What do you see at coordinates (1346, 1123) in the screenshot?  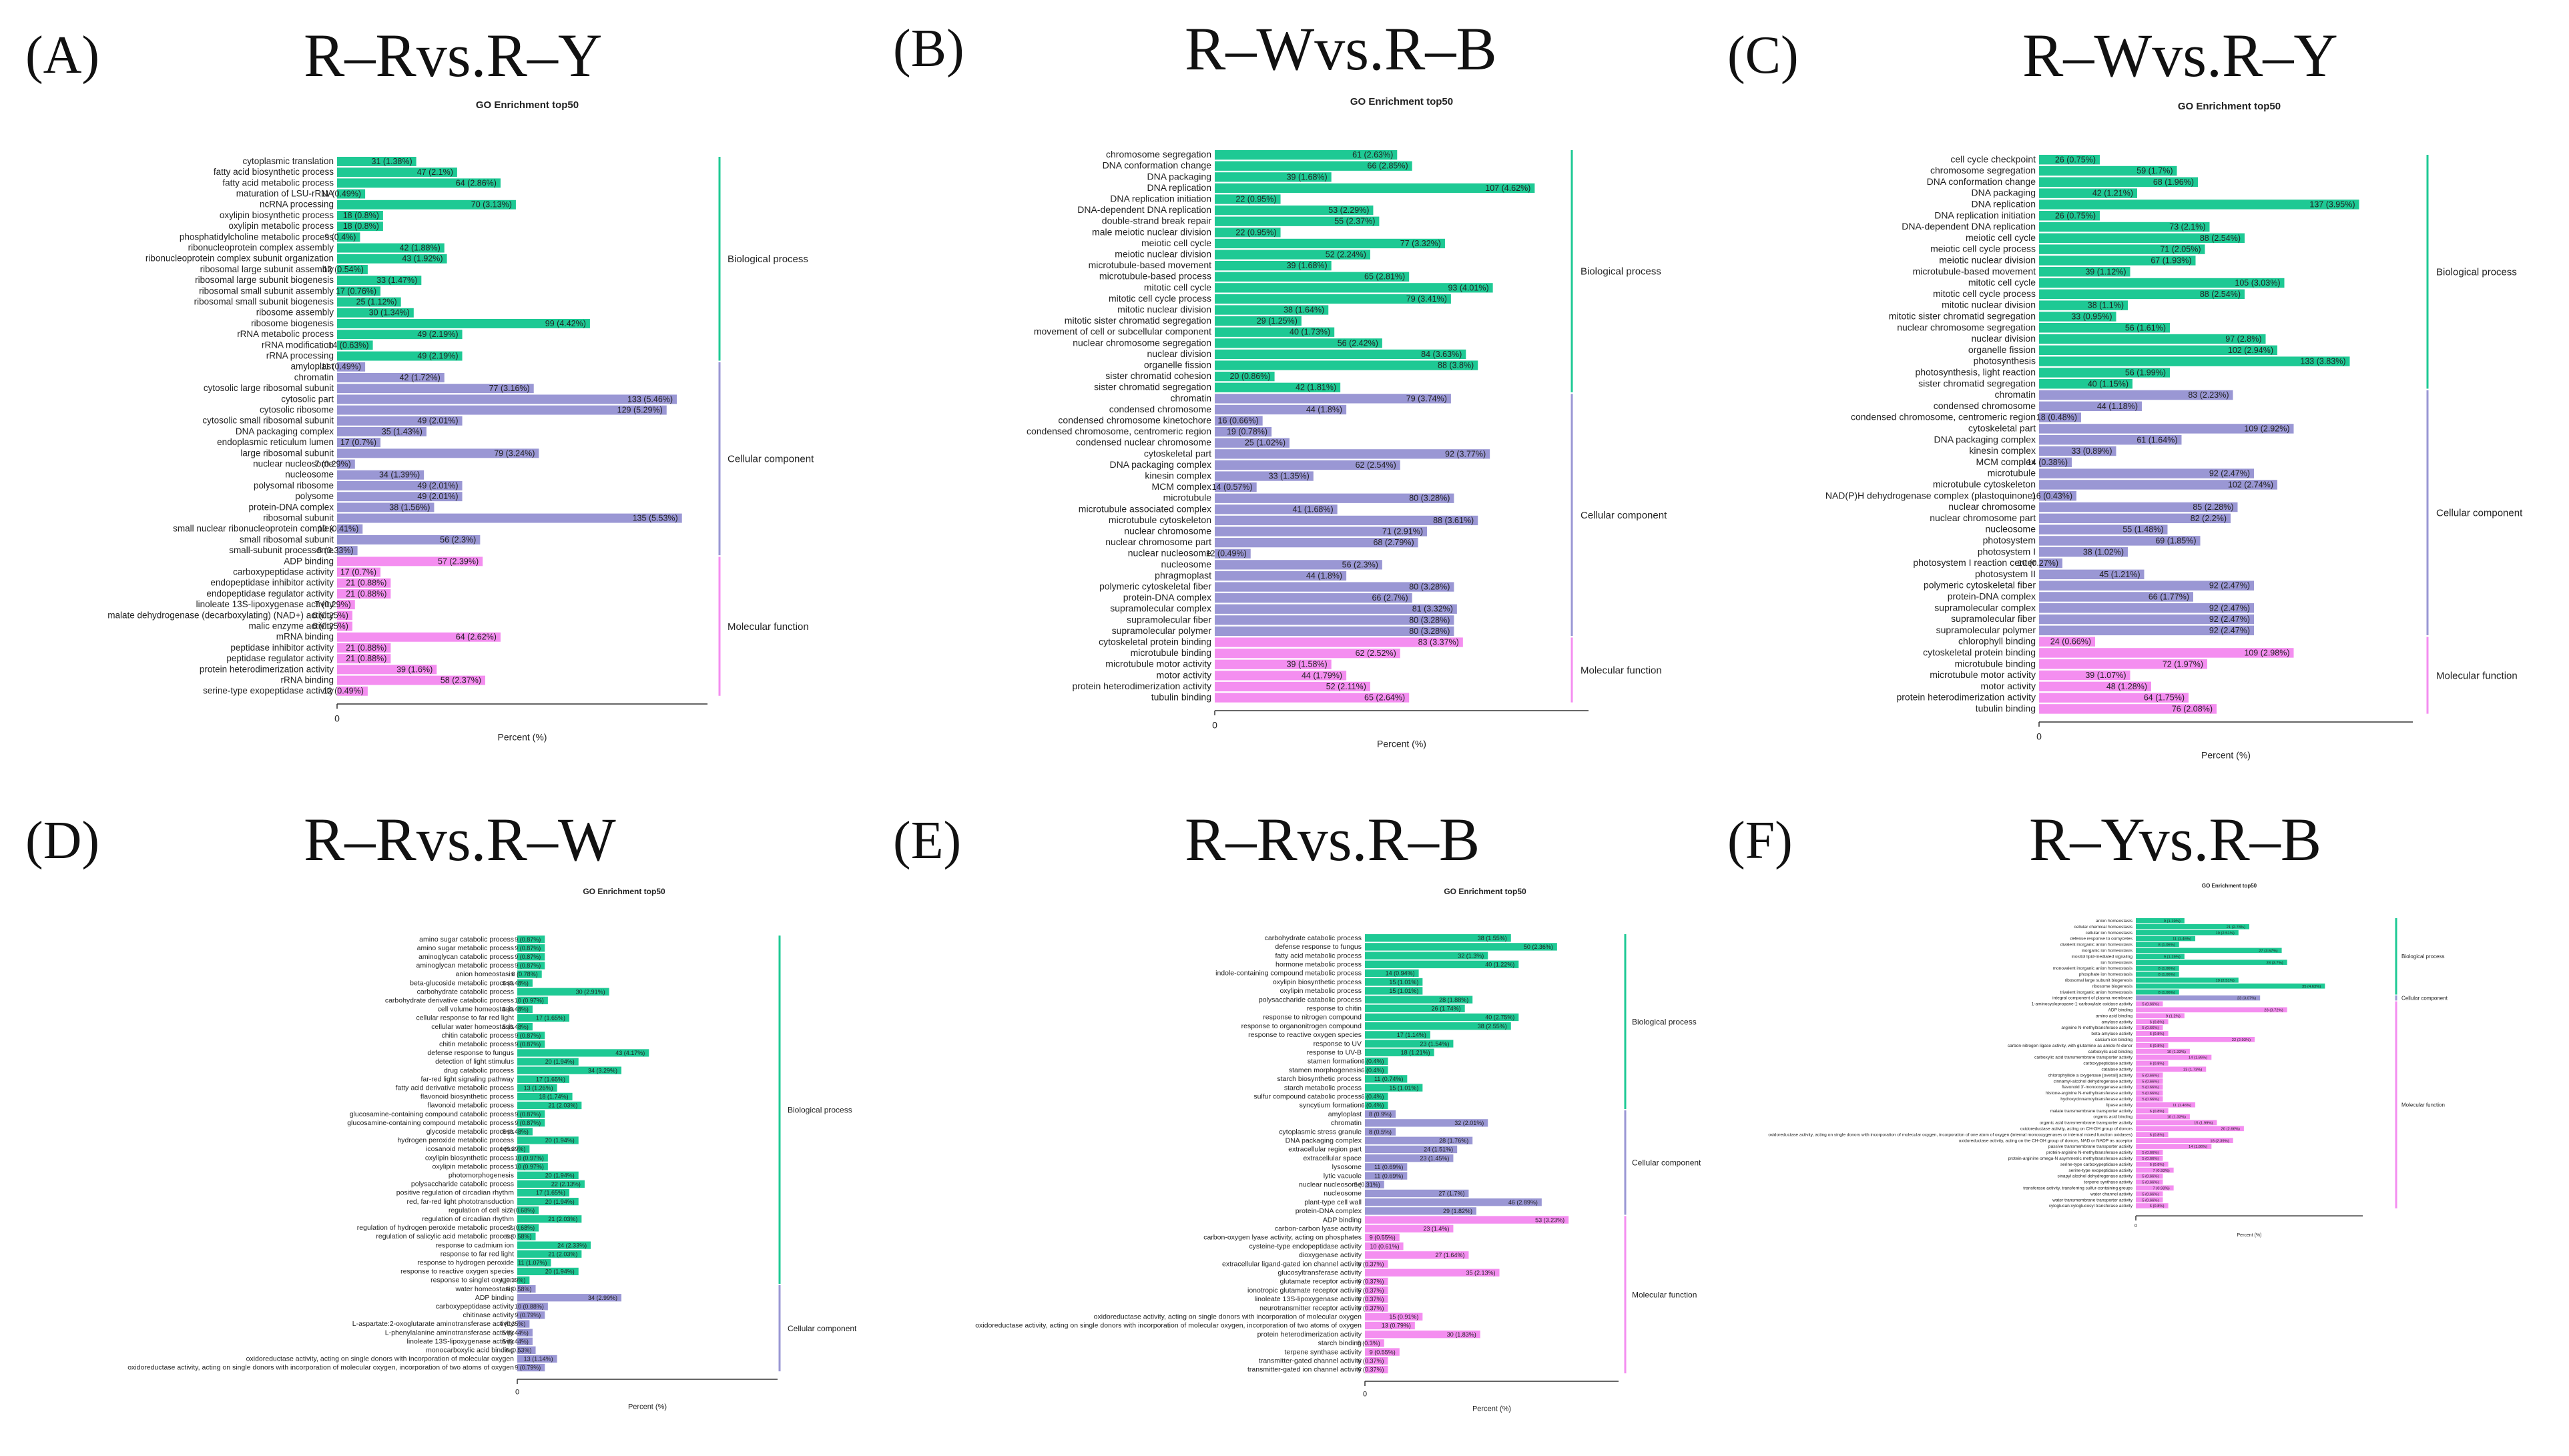 I see `bar-label: chromatin` at bounding box center [1346, 1123].